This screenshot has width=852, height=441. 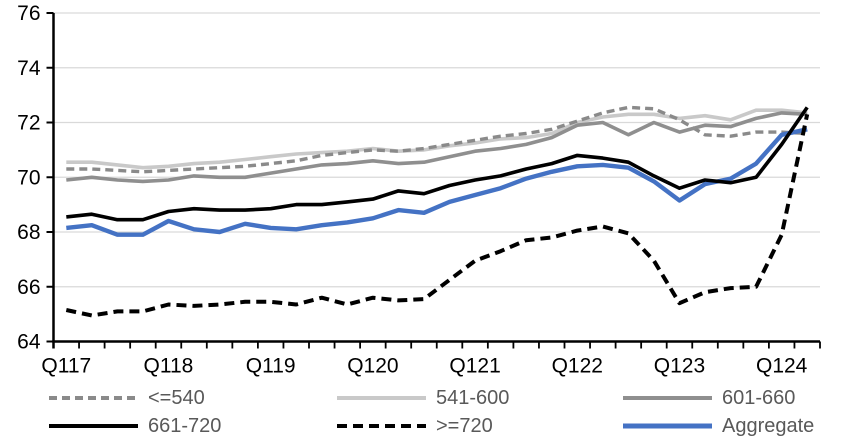 What do you see at coordinates (437, 139) in the screenshot?
I see `series-line-le540` at bounding box center [437, 139].